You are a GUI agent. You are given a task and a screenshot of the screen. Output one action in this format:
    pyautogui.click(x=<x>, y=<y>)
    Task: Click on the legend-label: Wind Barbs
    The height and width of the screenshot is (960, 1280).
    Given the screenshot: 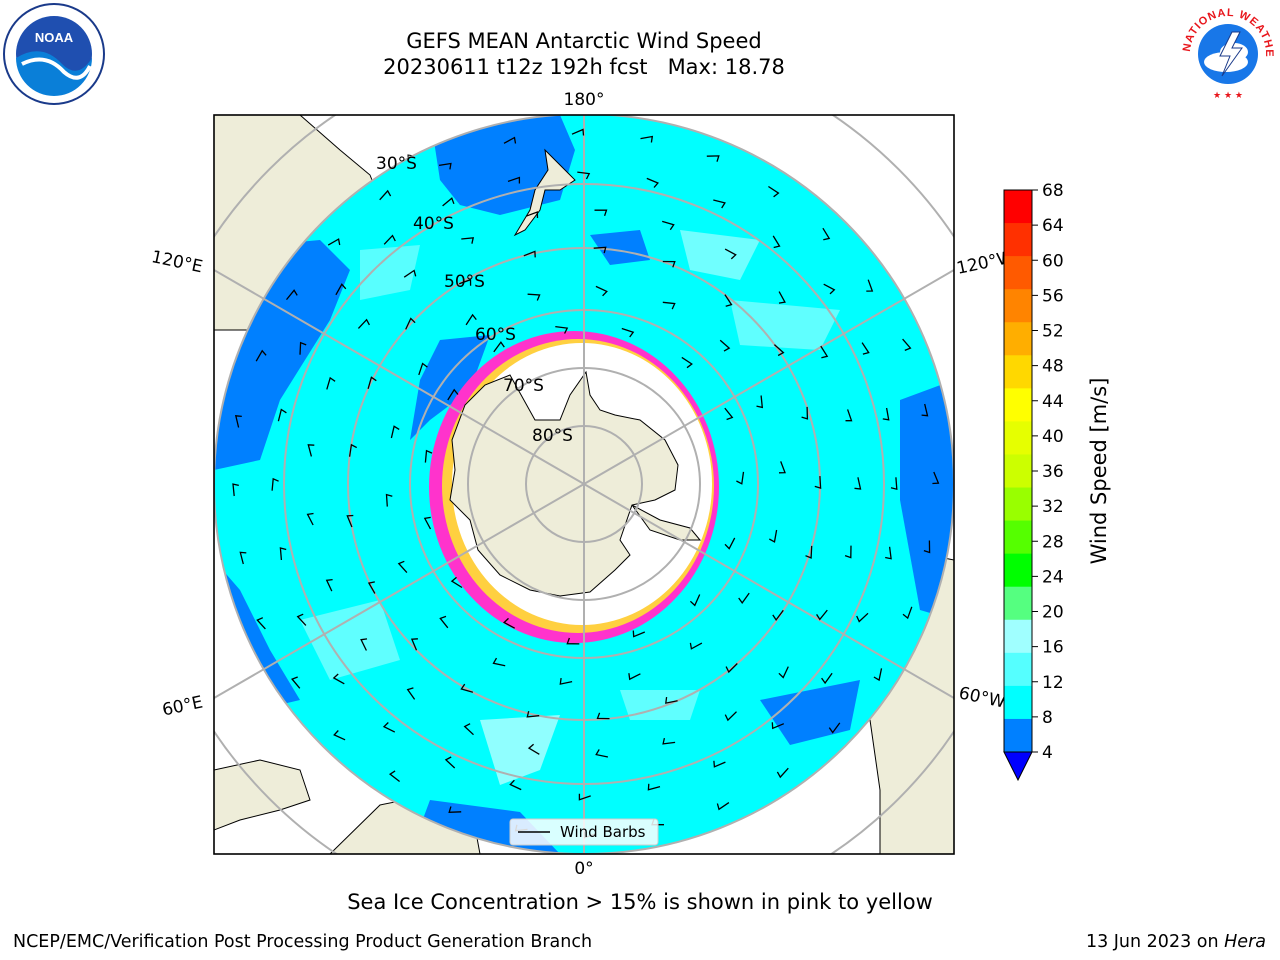 What is the action you would take?
    pyautogui.click(x=603, y=832)
    